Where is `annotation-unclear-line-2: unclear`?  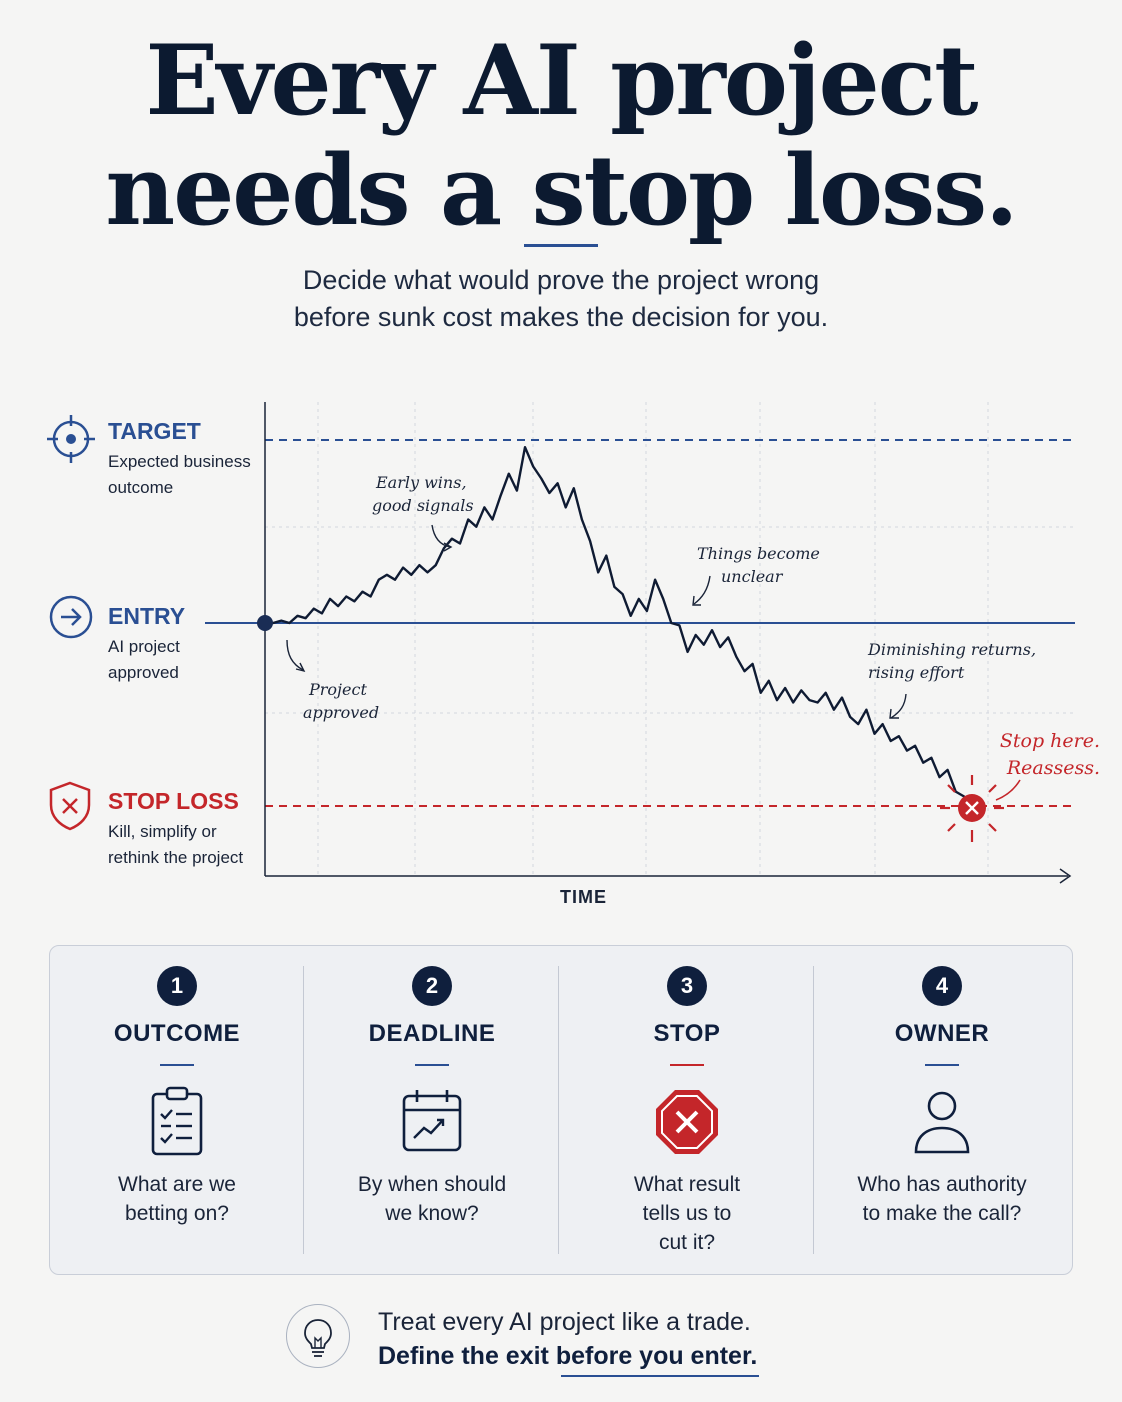
annotation-unclear-line-2: unclear is located at coordinates (752, 576).